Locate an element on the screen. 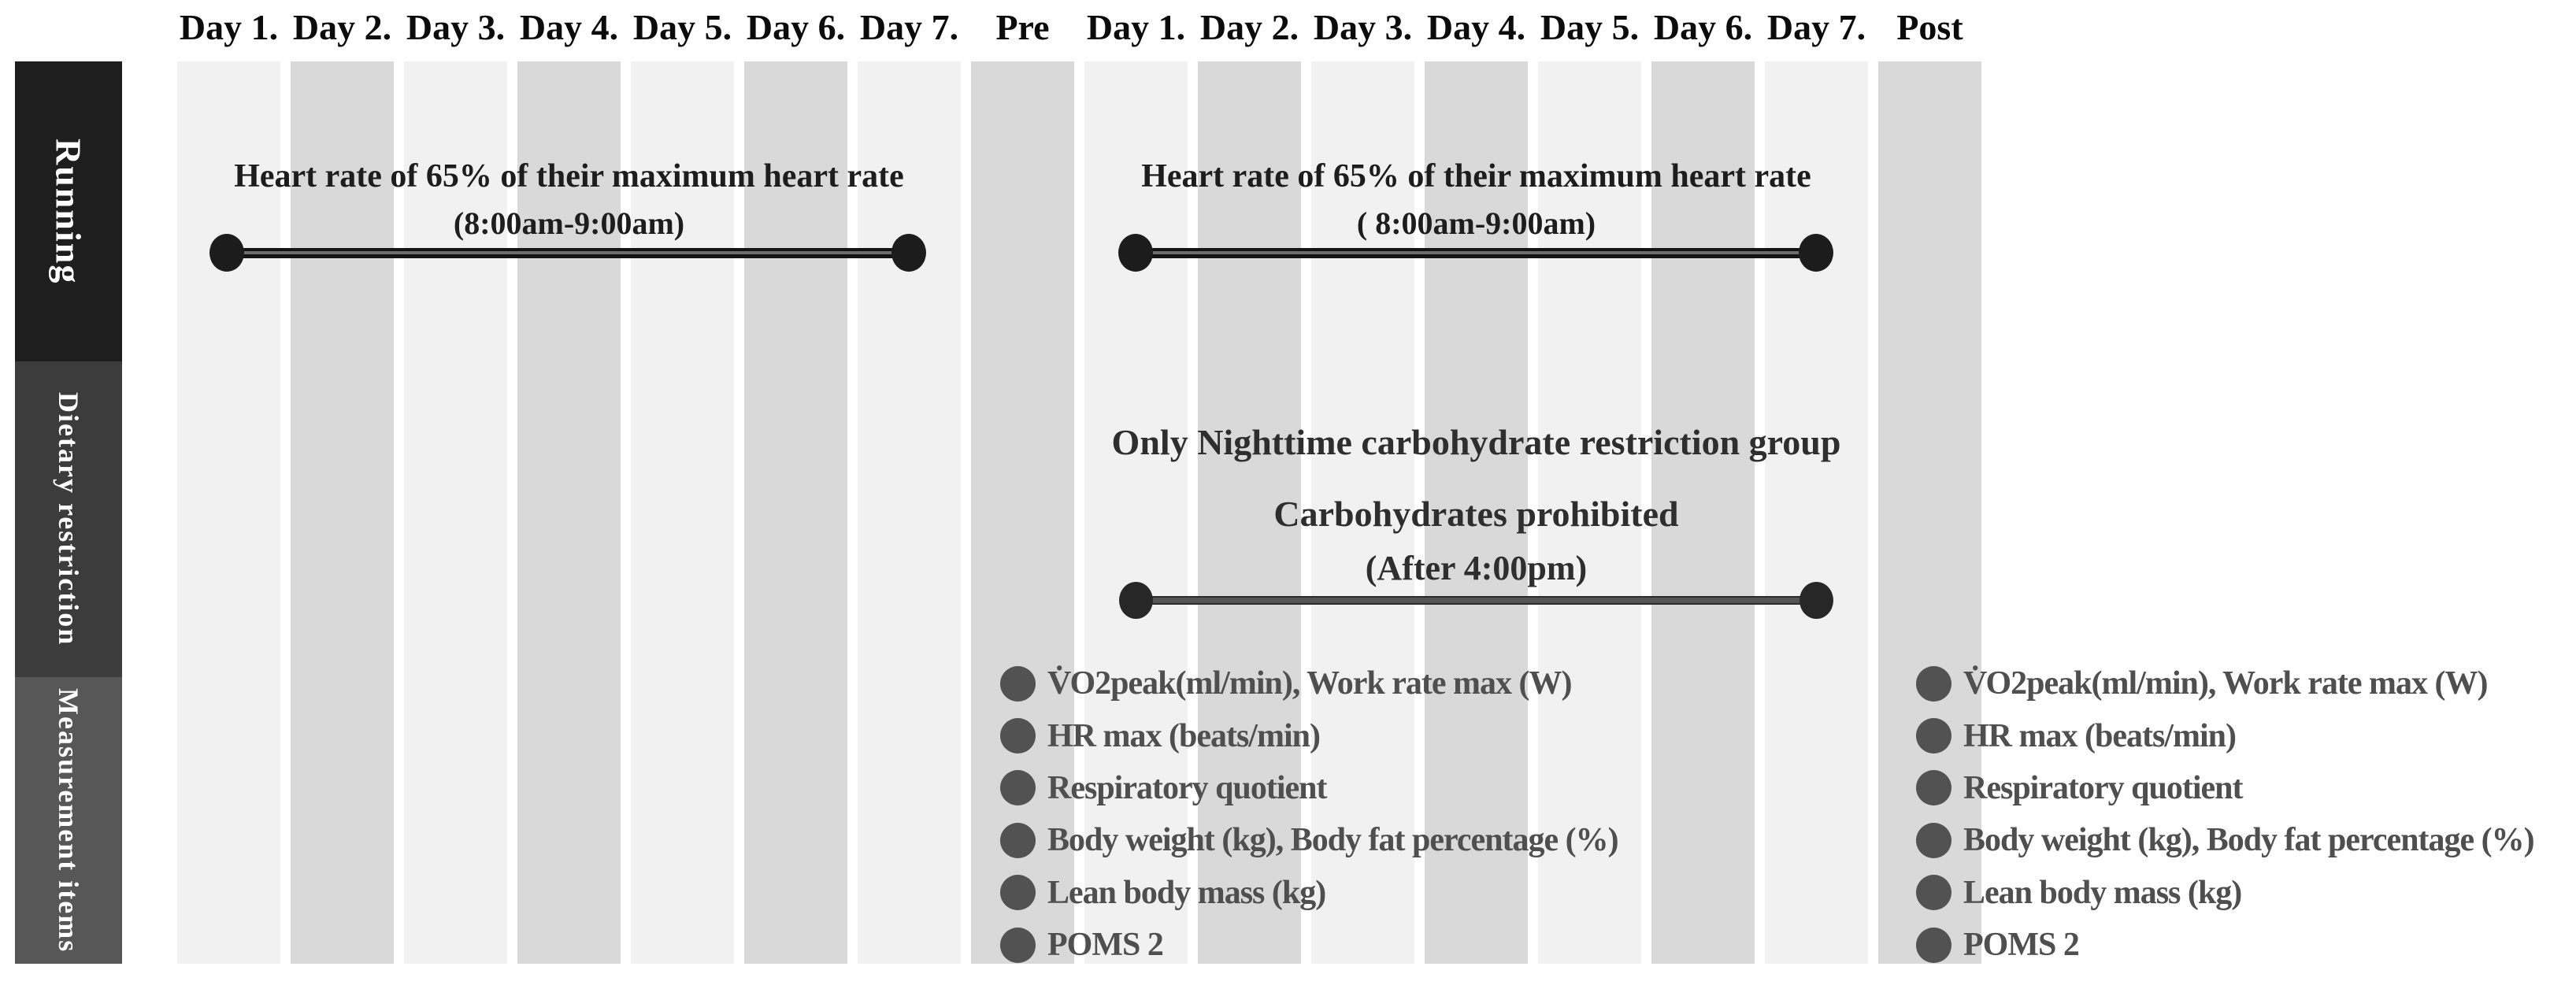 The height and width of the screenshot is (985, 2576). running-week2-end-dot is located at coordinates (1816, 253).